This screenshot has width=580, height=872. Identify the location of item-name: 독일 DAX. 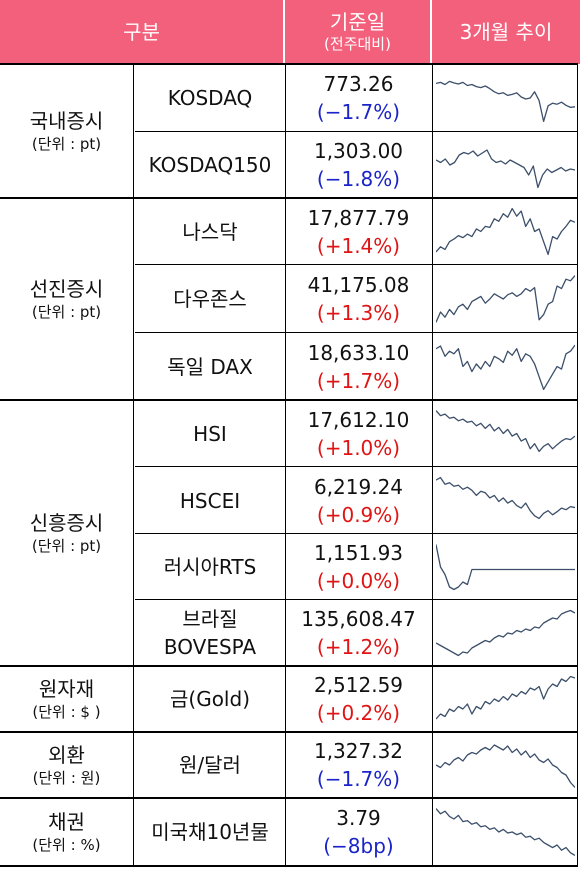
(210, 366).